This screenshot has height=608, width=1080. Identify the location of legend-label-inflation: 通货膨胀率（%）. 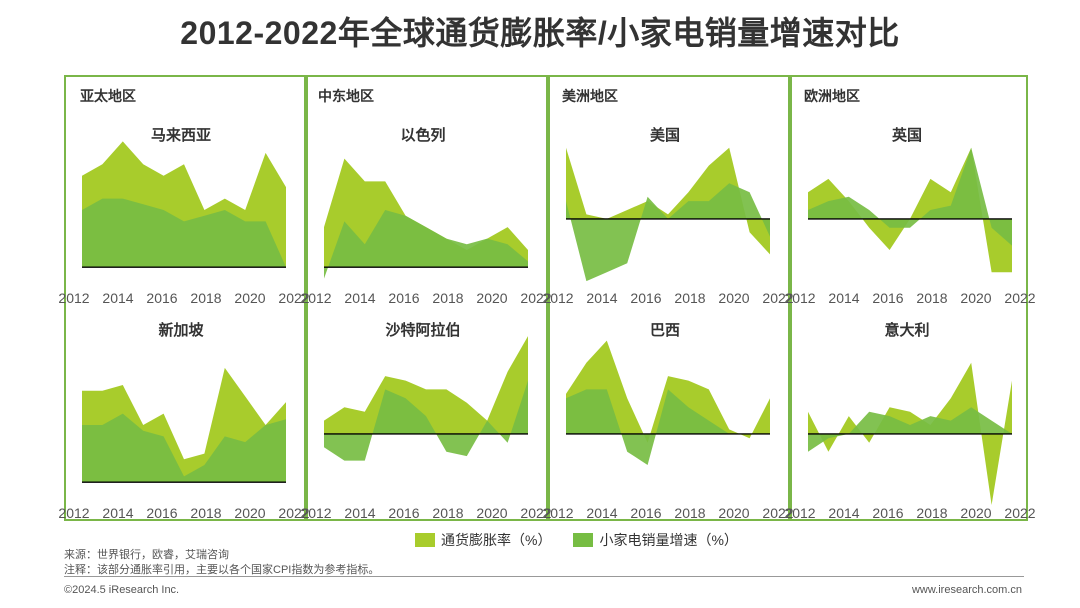
(496, 540).